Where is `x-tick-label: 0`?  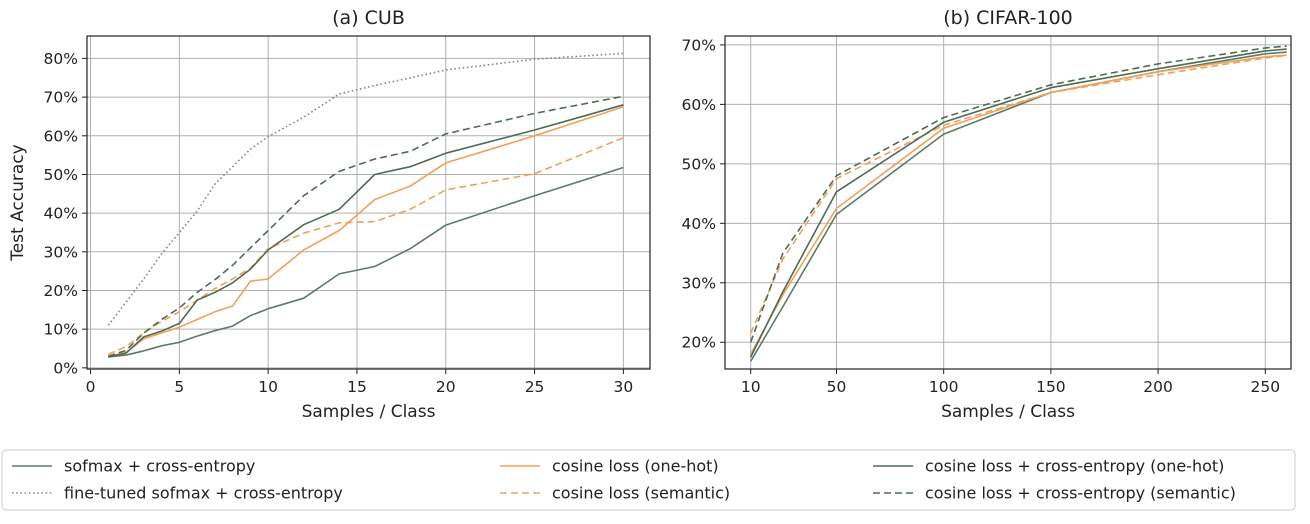 x-tick-label: 0 is located at coordinates (91, 387).